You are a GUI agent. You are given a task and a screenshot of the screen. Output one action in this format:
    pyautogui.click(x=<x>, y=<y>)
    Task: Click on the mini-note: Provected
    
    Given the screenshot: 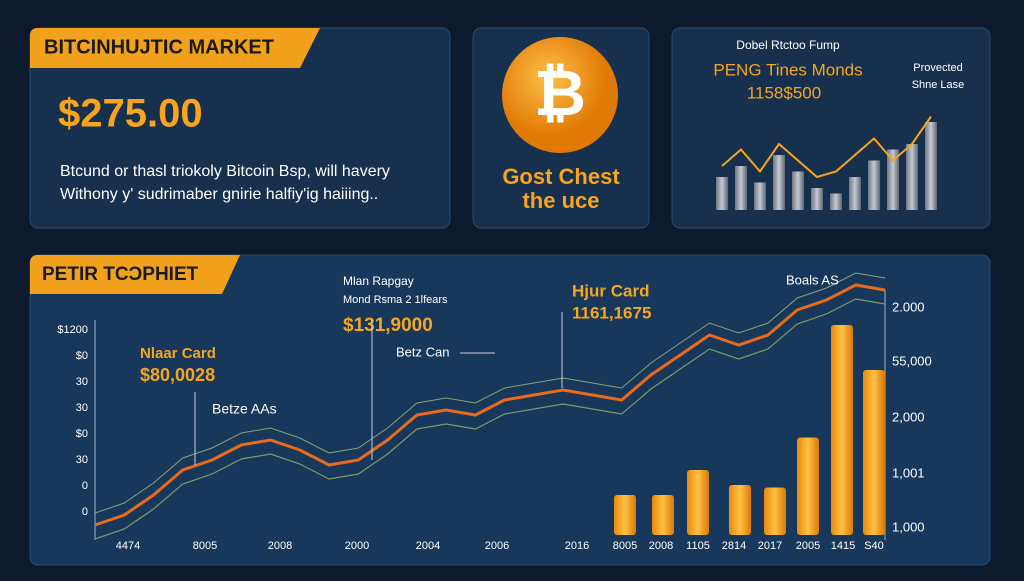 What is the action you would take?
    pyautogui.click(x=938, y=68)
    